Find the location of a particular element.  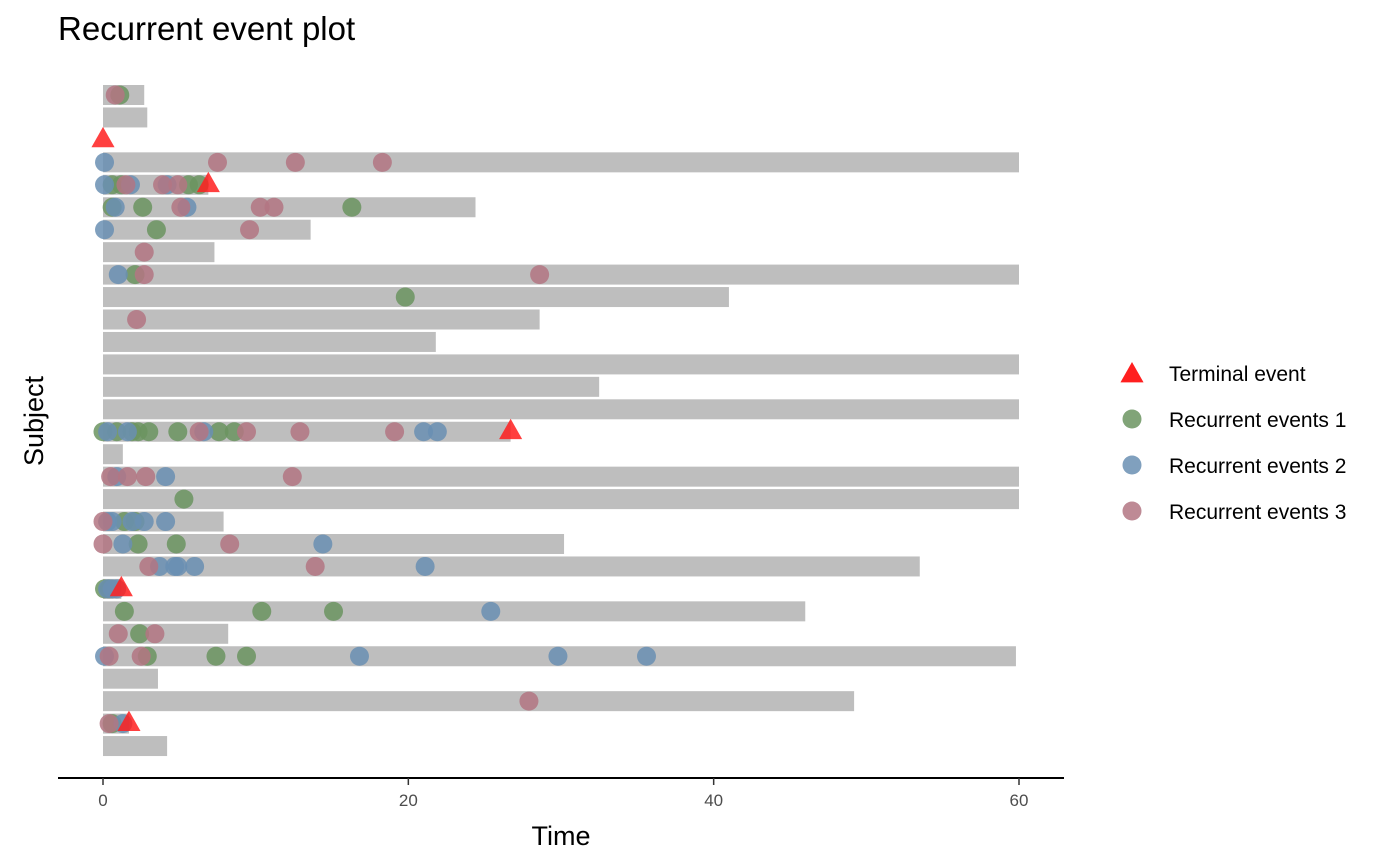

legend-rec3-icon is located at coordinates (1132, 511).